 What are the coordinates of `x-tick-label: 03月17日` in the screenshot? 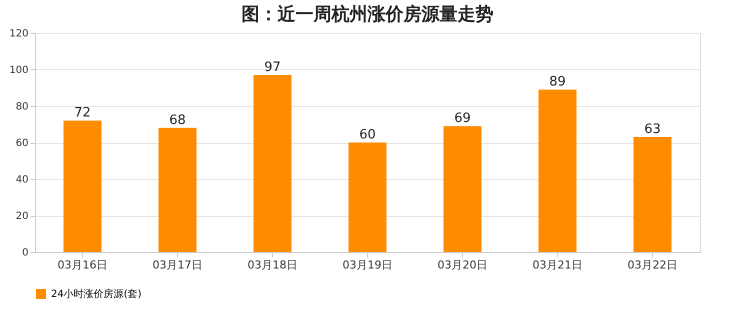 It's located at (177, 265).